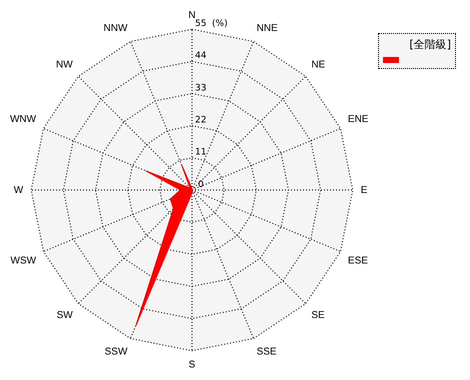  Describe the element at coordinates (116, 352) in the screenshot. I see `spoke-label: SSW` at that location.